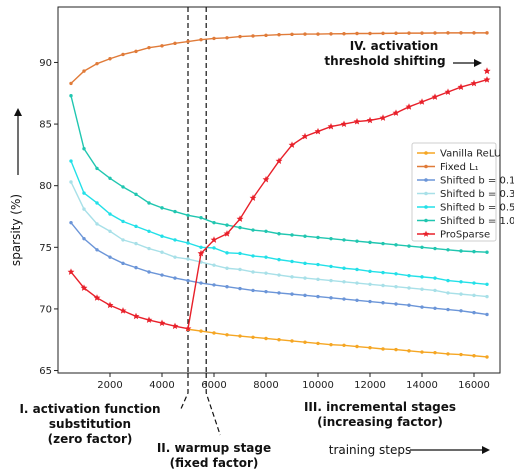 The image size is (514, 473). Describe the element at coordinates (279, 58) in the screenshot. I see `series-fixed-l-` at that location.